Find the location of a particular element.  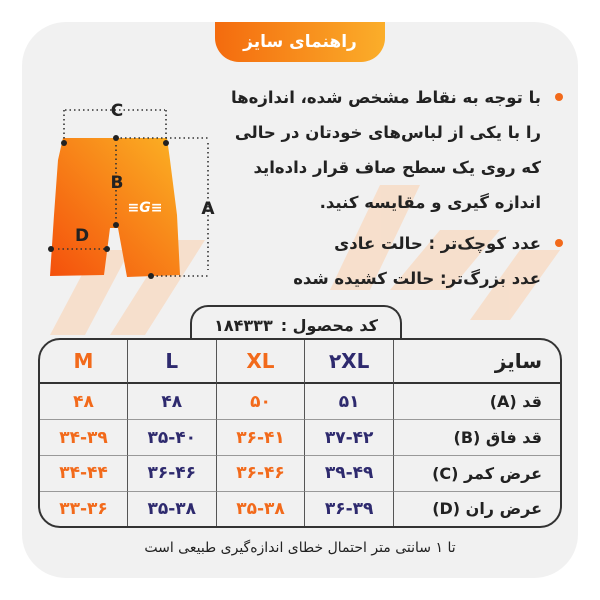

table-row: عرض کمر (C) ۳۹-۴۹ ۳۶-۴۶ ۳۶-۴۶ ۳۴-۴۴ is located at coordinates (300, 474).